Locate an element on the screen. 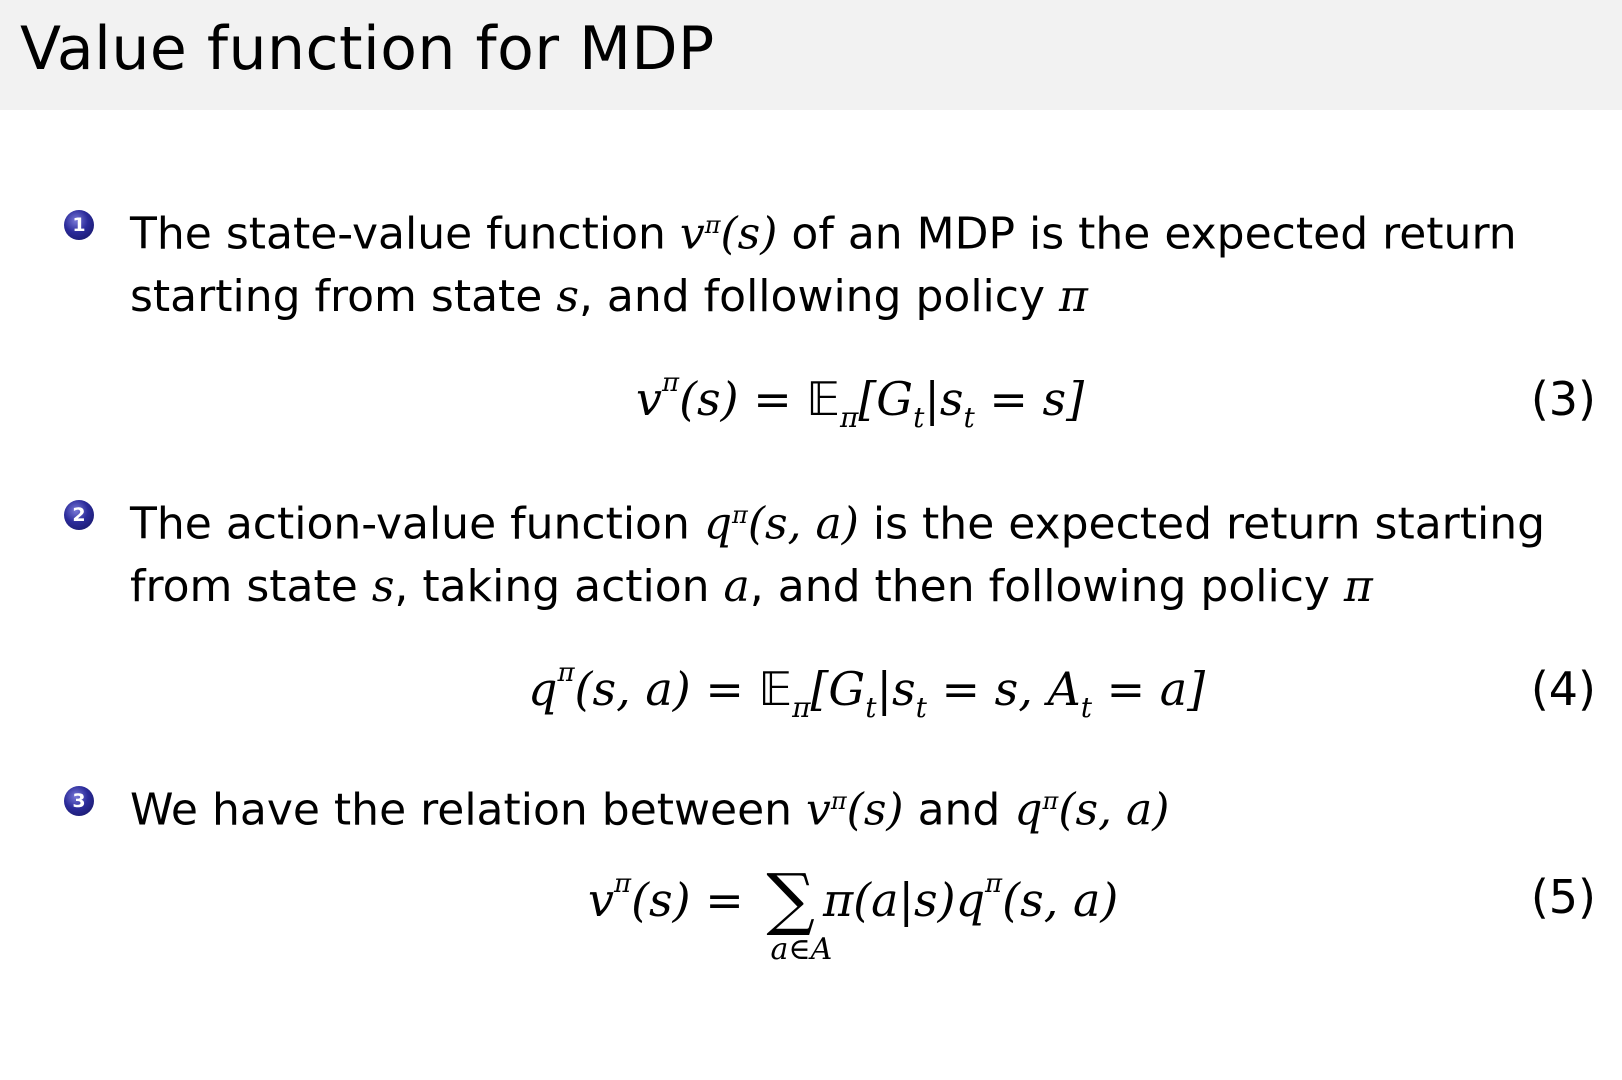  text: We have the relation between is located at coordinates (468, 810).